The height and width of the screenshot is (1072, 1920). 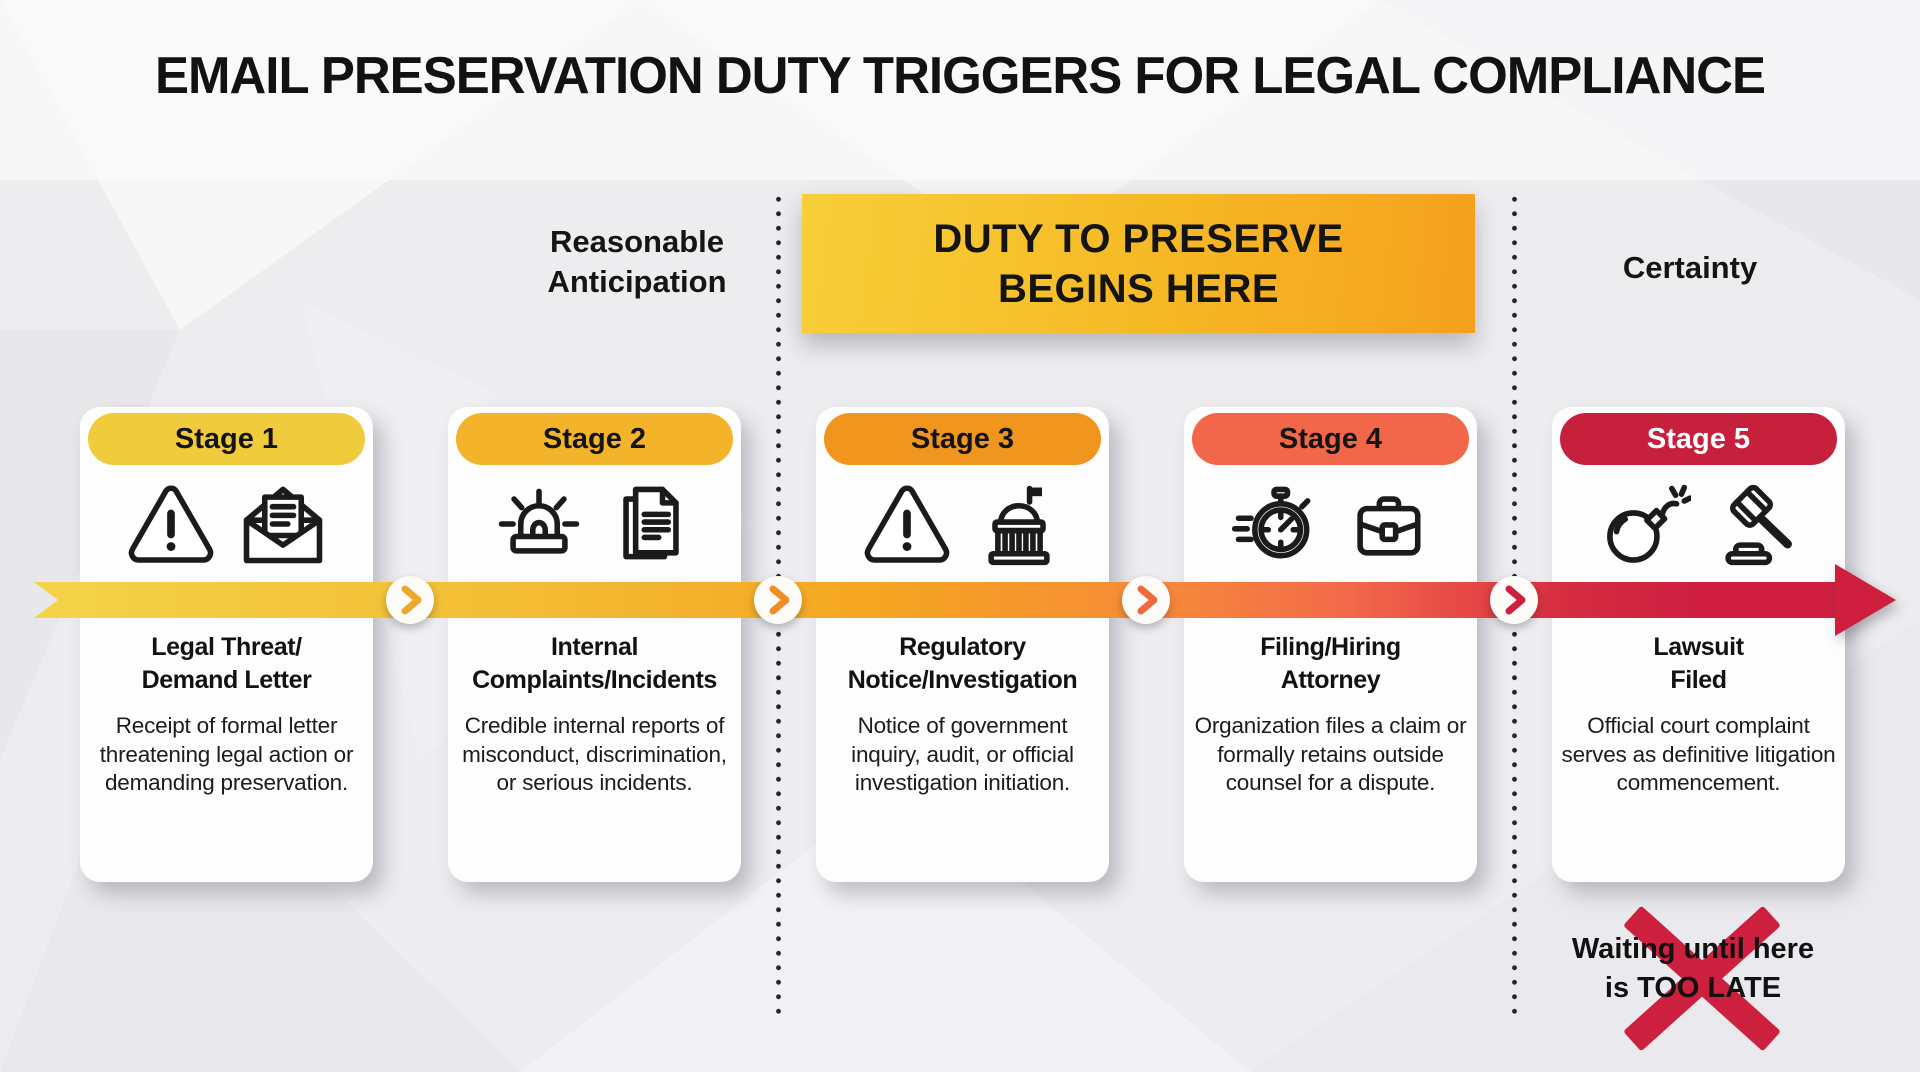 What do you see at coordinates (1865, 600) in the screenshot?
I see `timeline-arrowhead-icon` at bounding box center [1865, 600].